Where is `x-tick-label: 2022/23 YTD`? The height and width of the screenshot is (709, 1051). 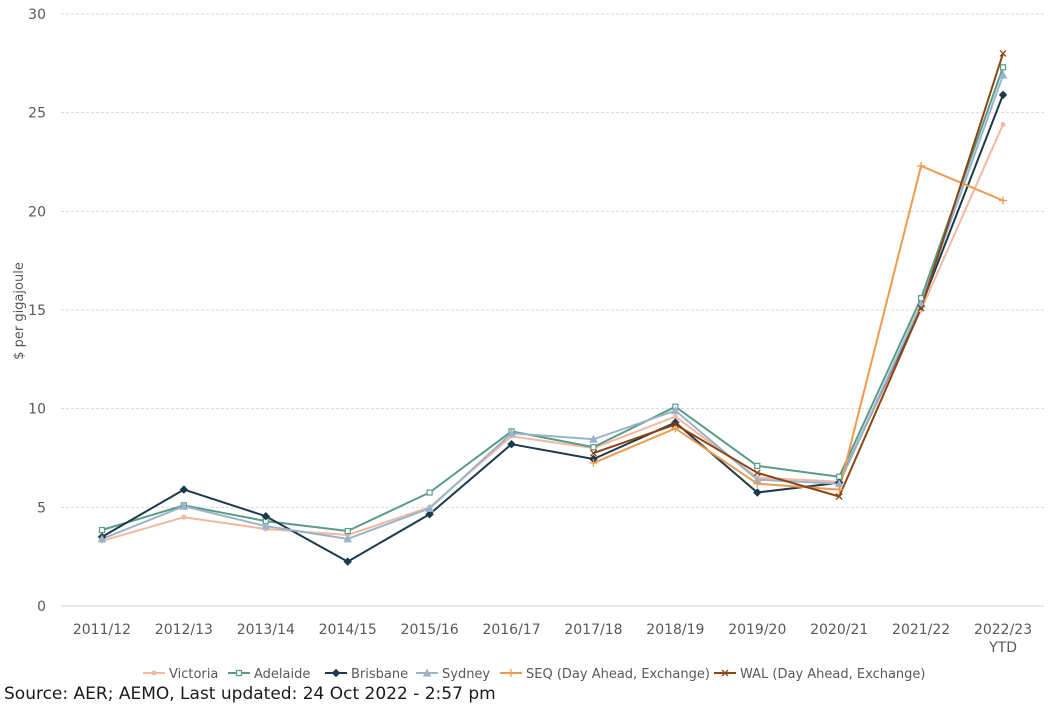
x-tick-label: 2022/23 YTD is located at coordinates (1003, 639).